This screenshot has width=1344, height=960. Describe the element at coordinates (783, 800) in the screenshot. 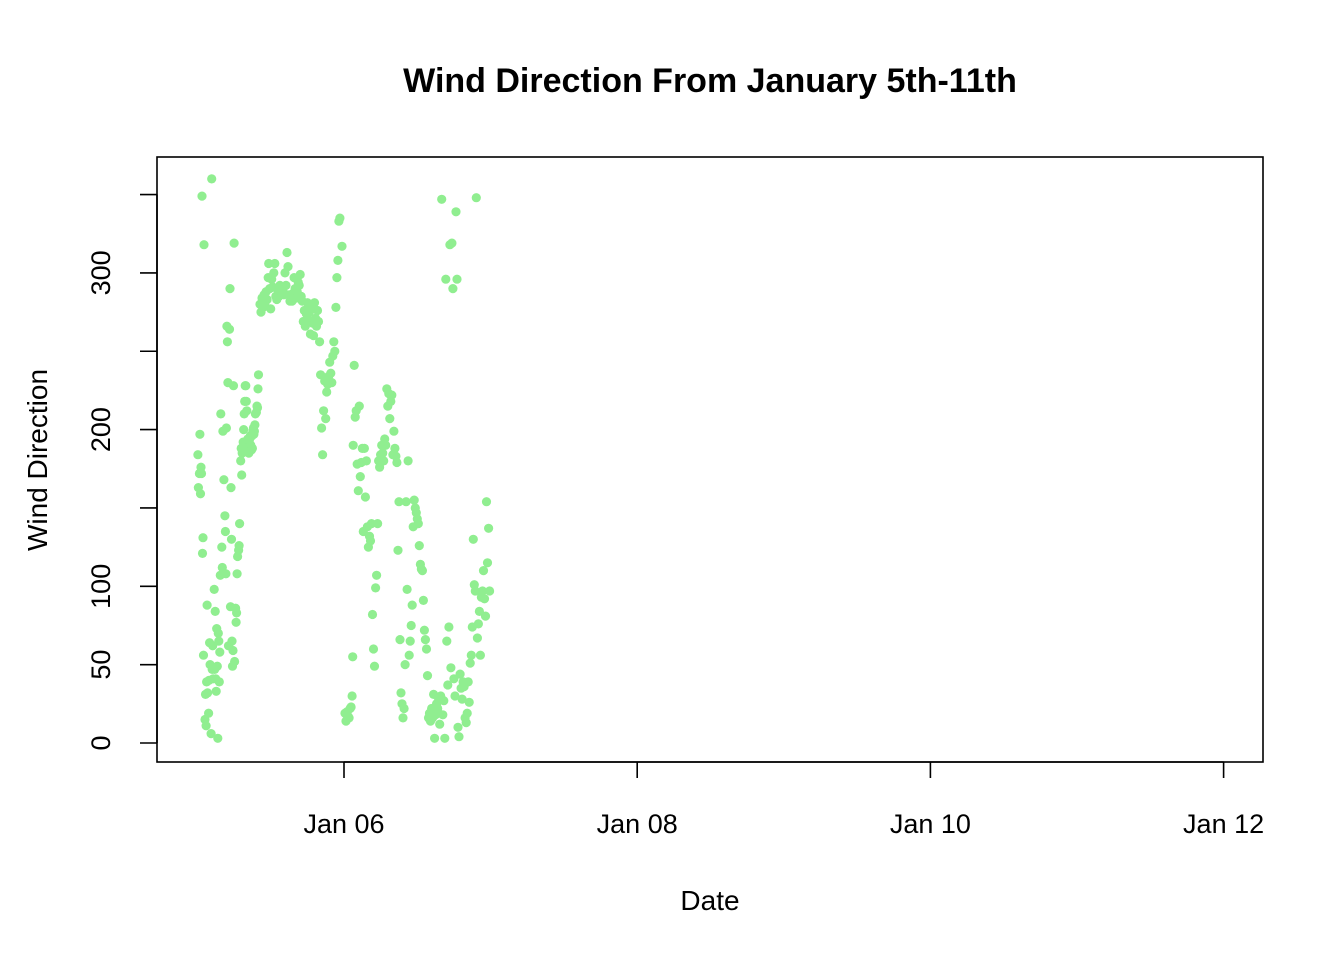

I see `x-axis: Jan 06 Jan 08 Jan 10 Jan 12` at that location.